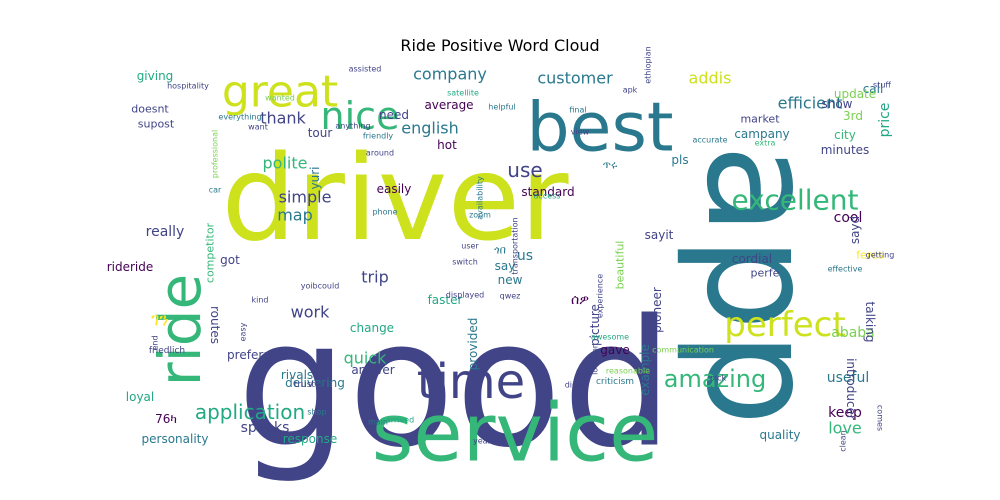 The height and width of the screenshot is (500, 1000). Describe the element at coordinates (165, 232) in the screenshot. I see `cloud-word: really` at that location.